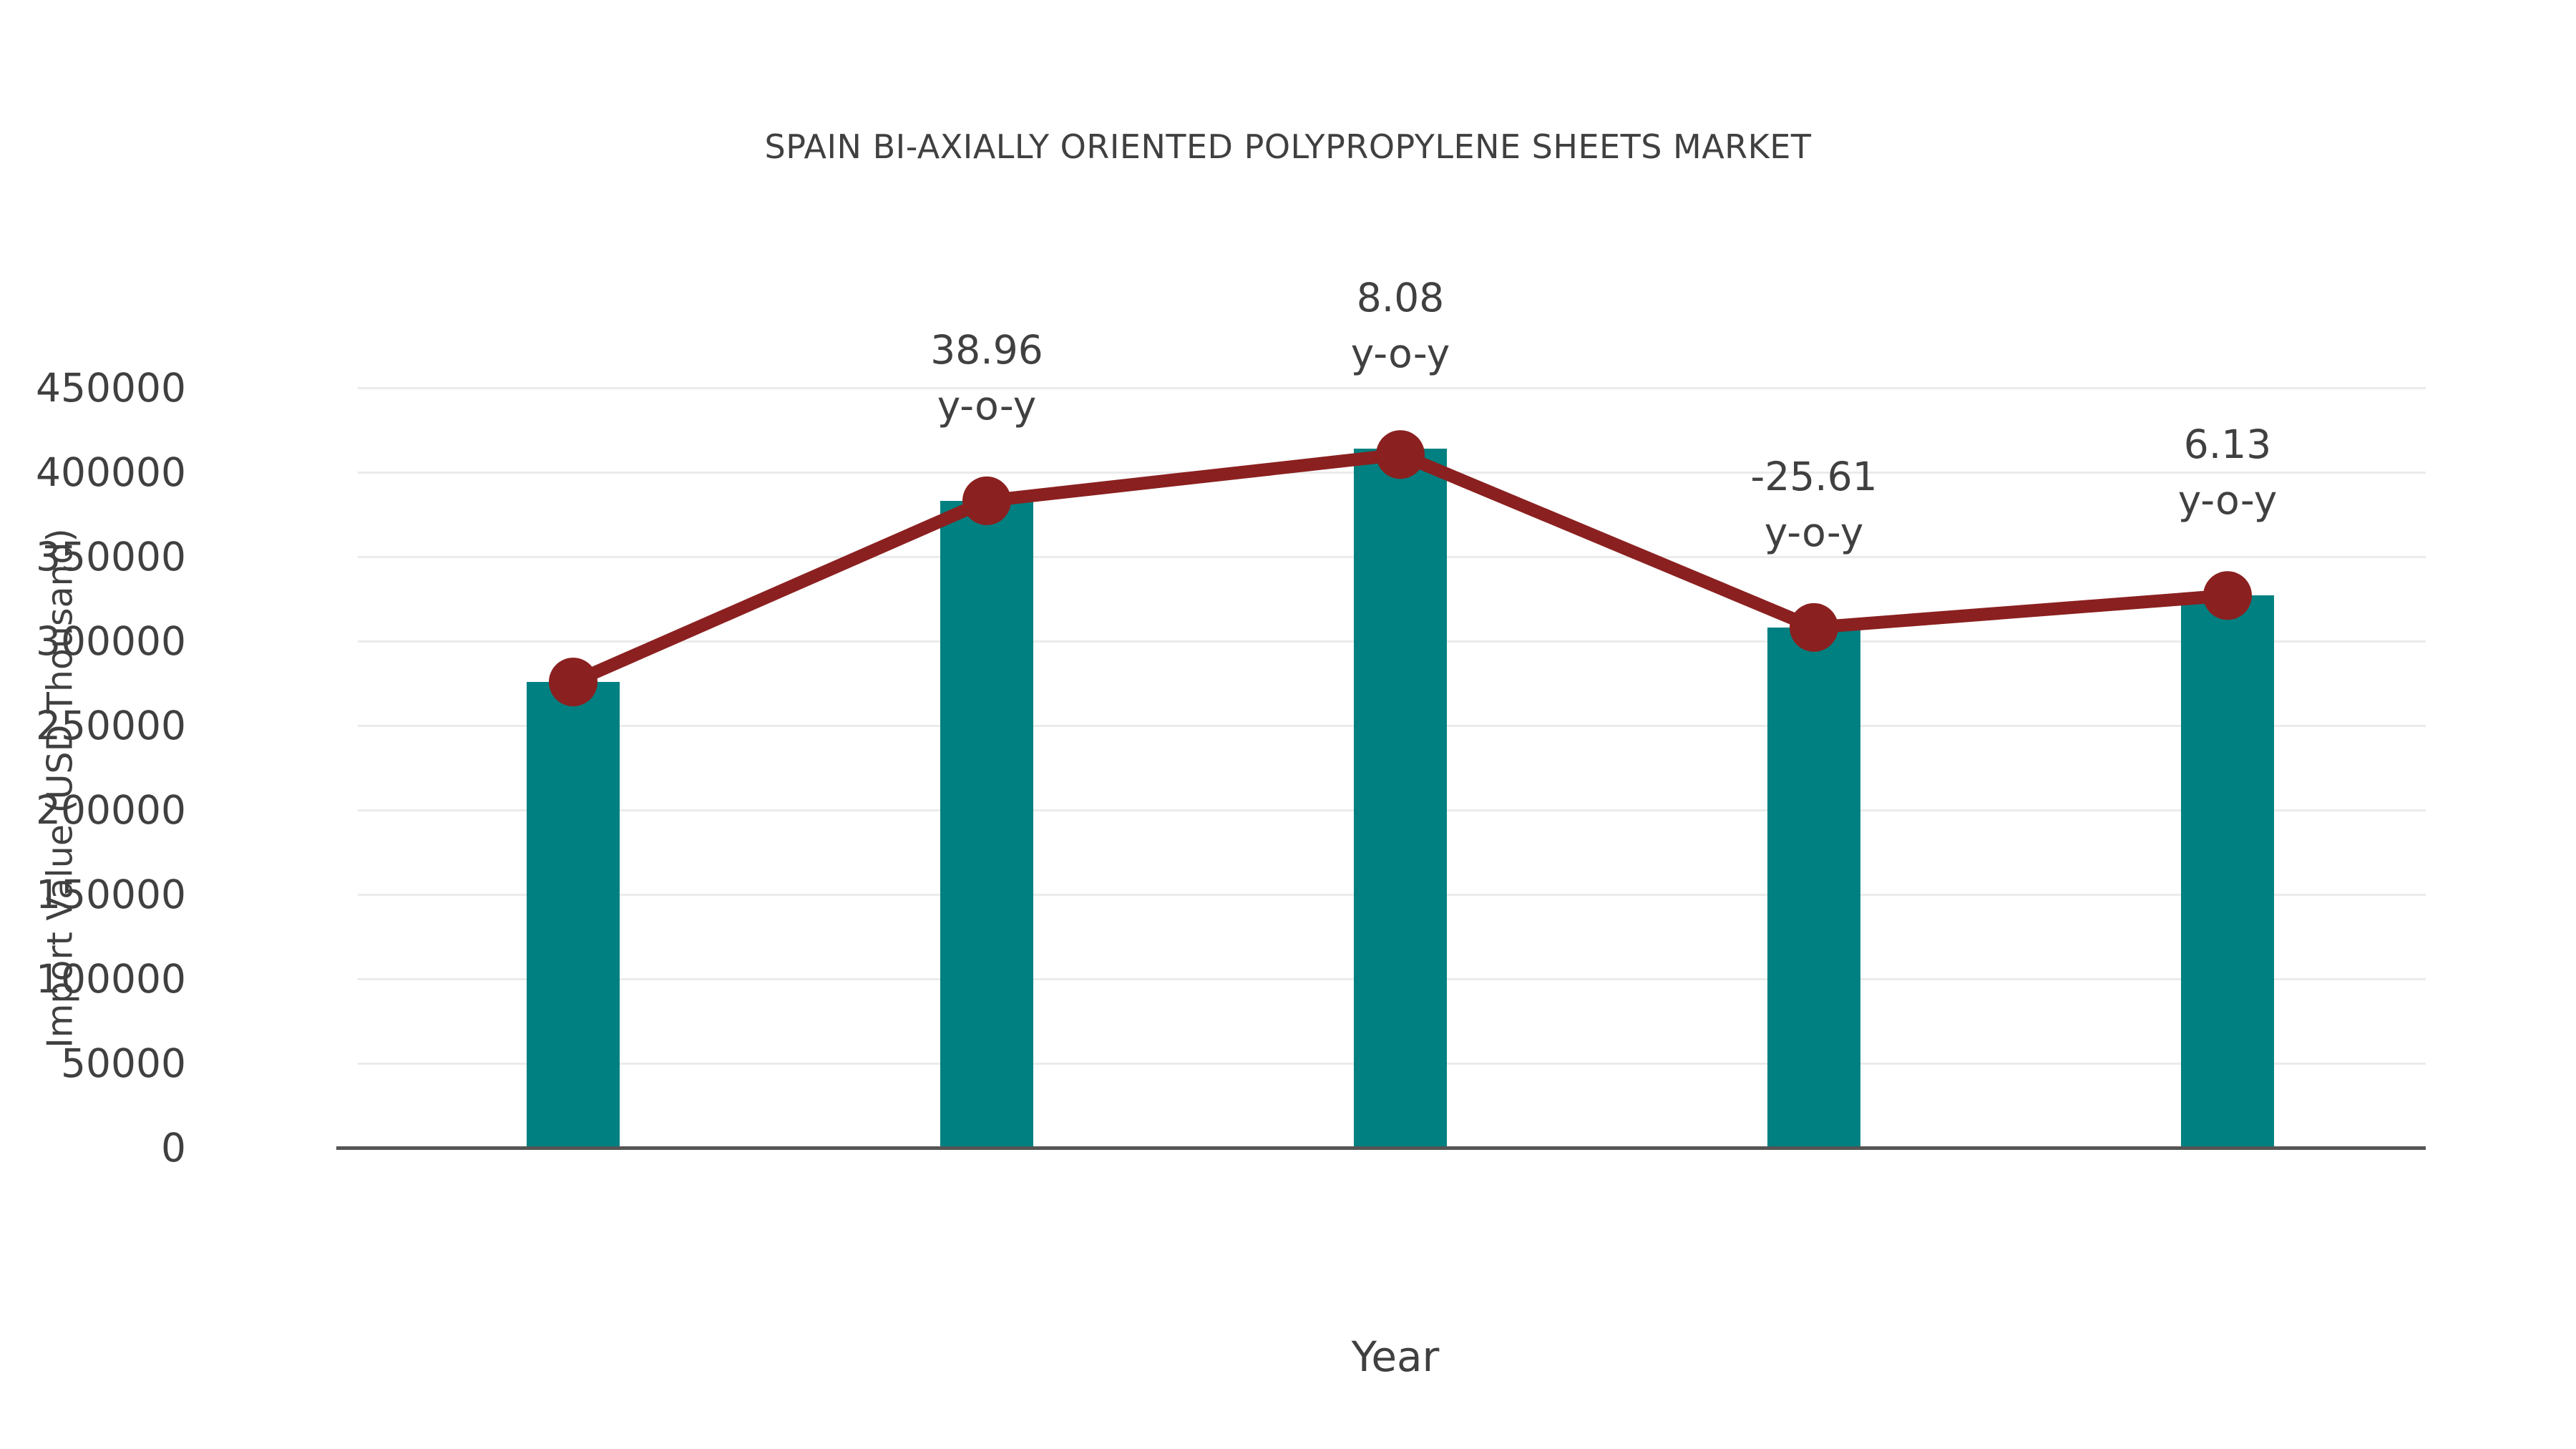  Describe the element at coordinates (1400, 297) in the screenshot. I see `yoy-value: 8.08` at that location.